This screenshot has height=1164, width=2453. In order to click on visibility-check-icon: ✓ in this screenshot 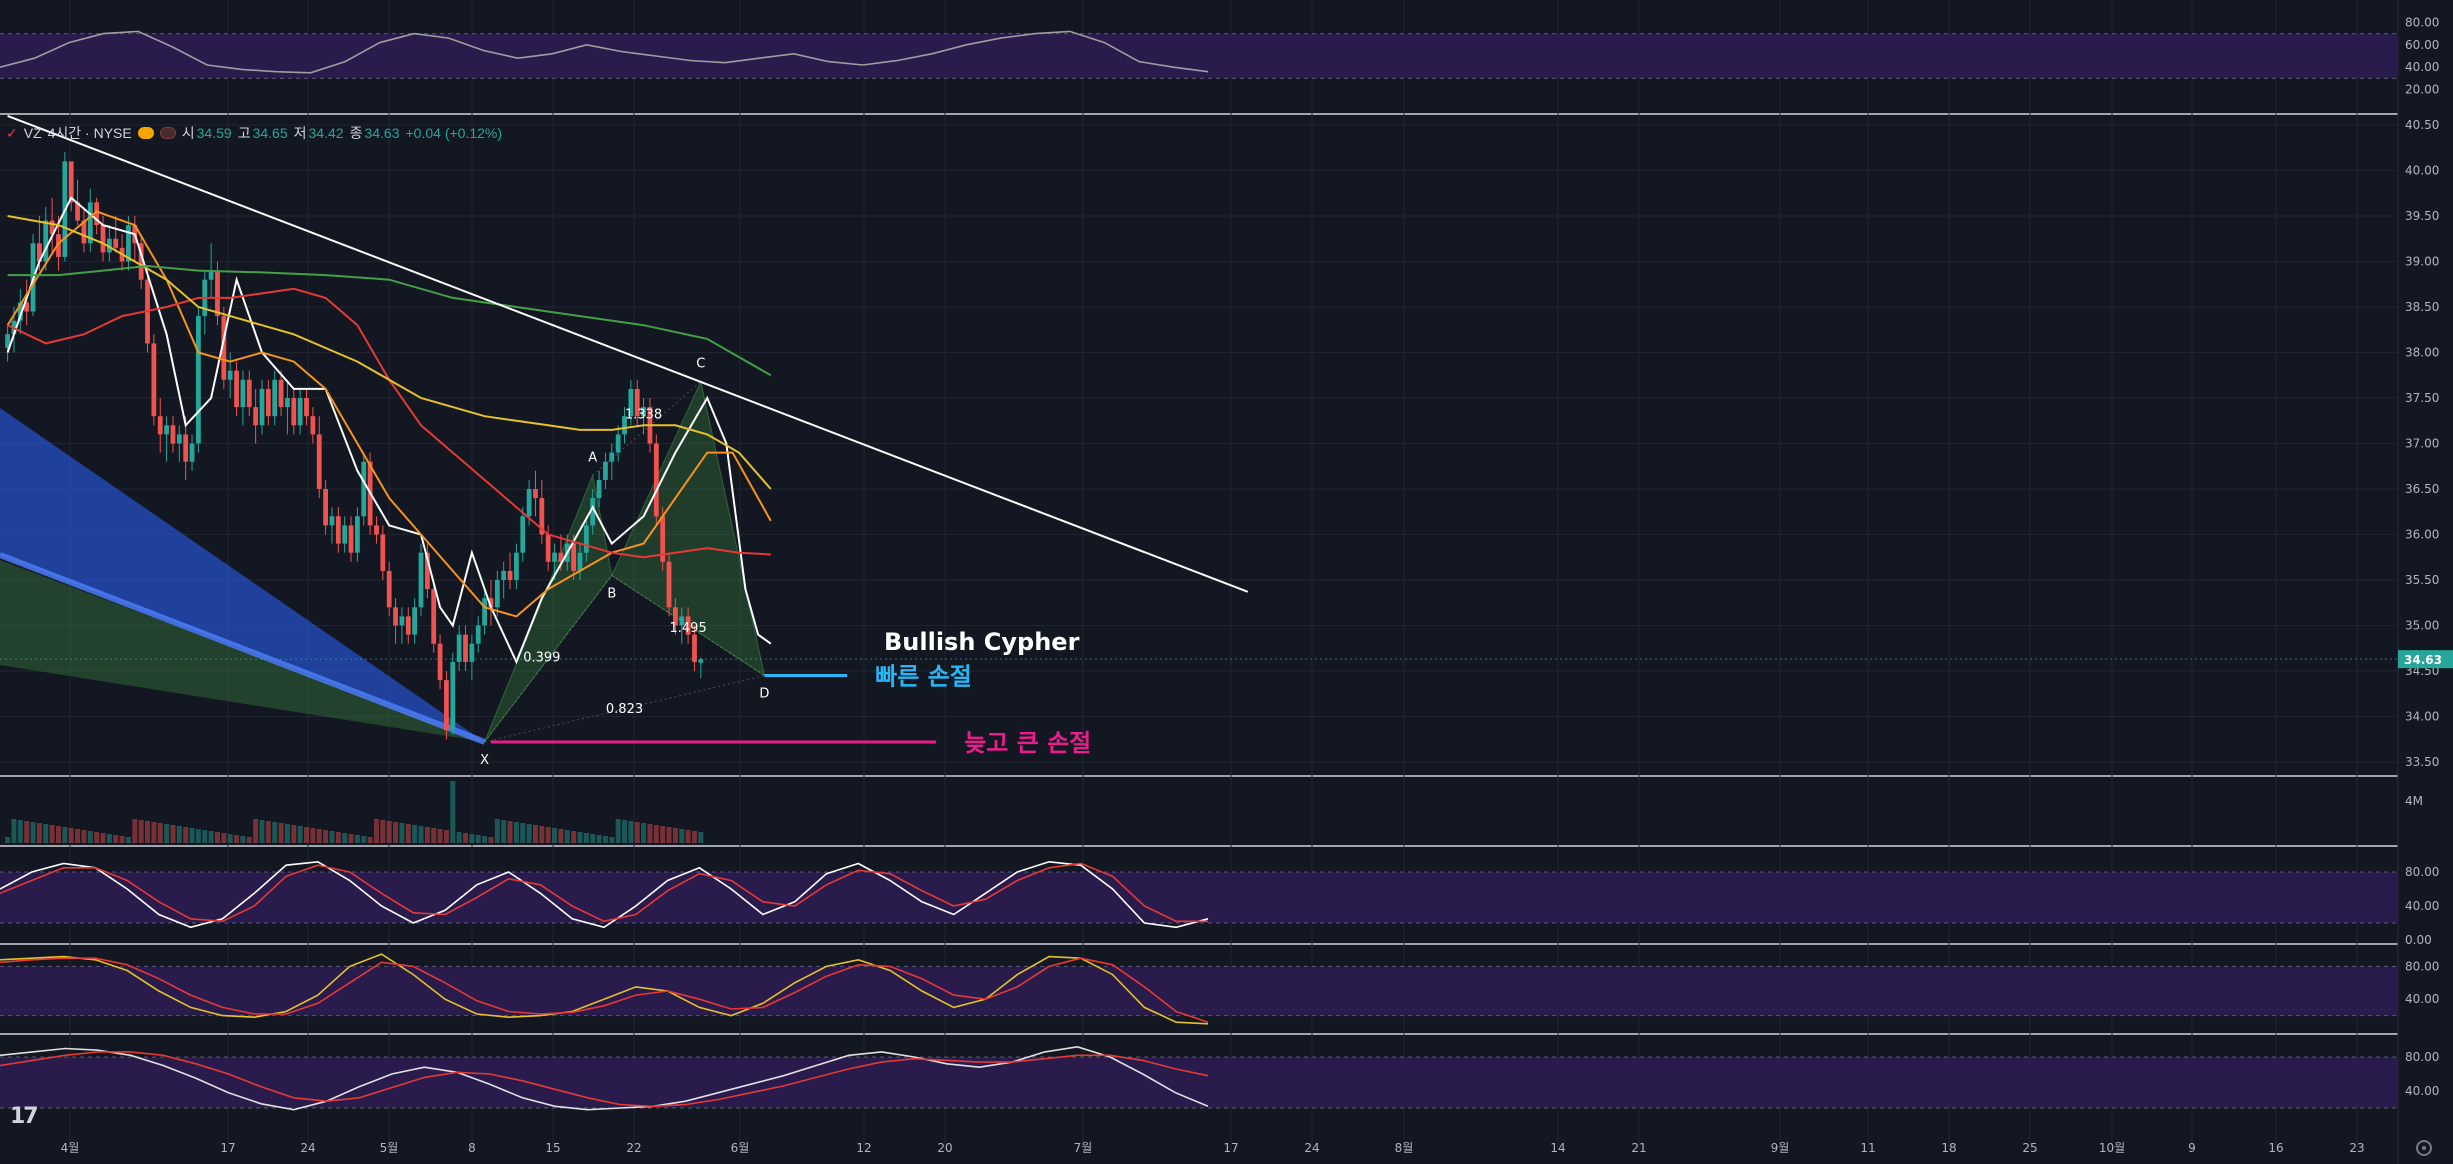, I will do `click(12, 132)`.